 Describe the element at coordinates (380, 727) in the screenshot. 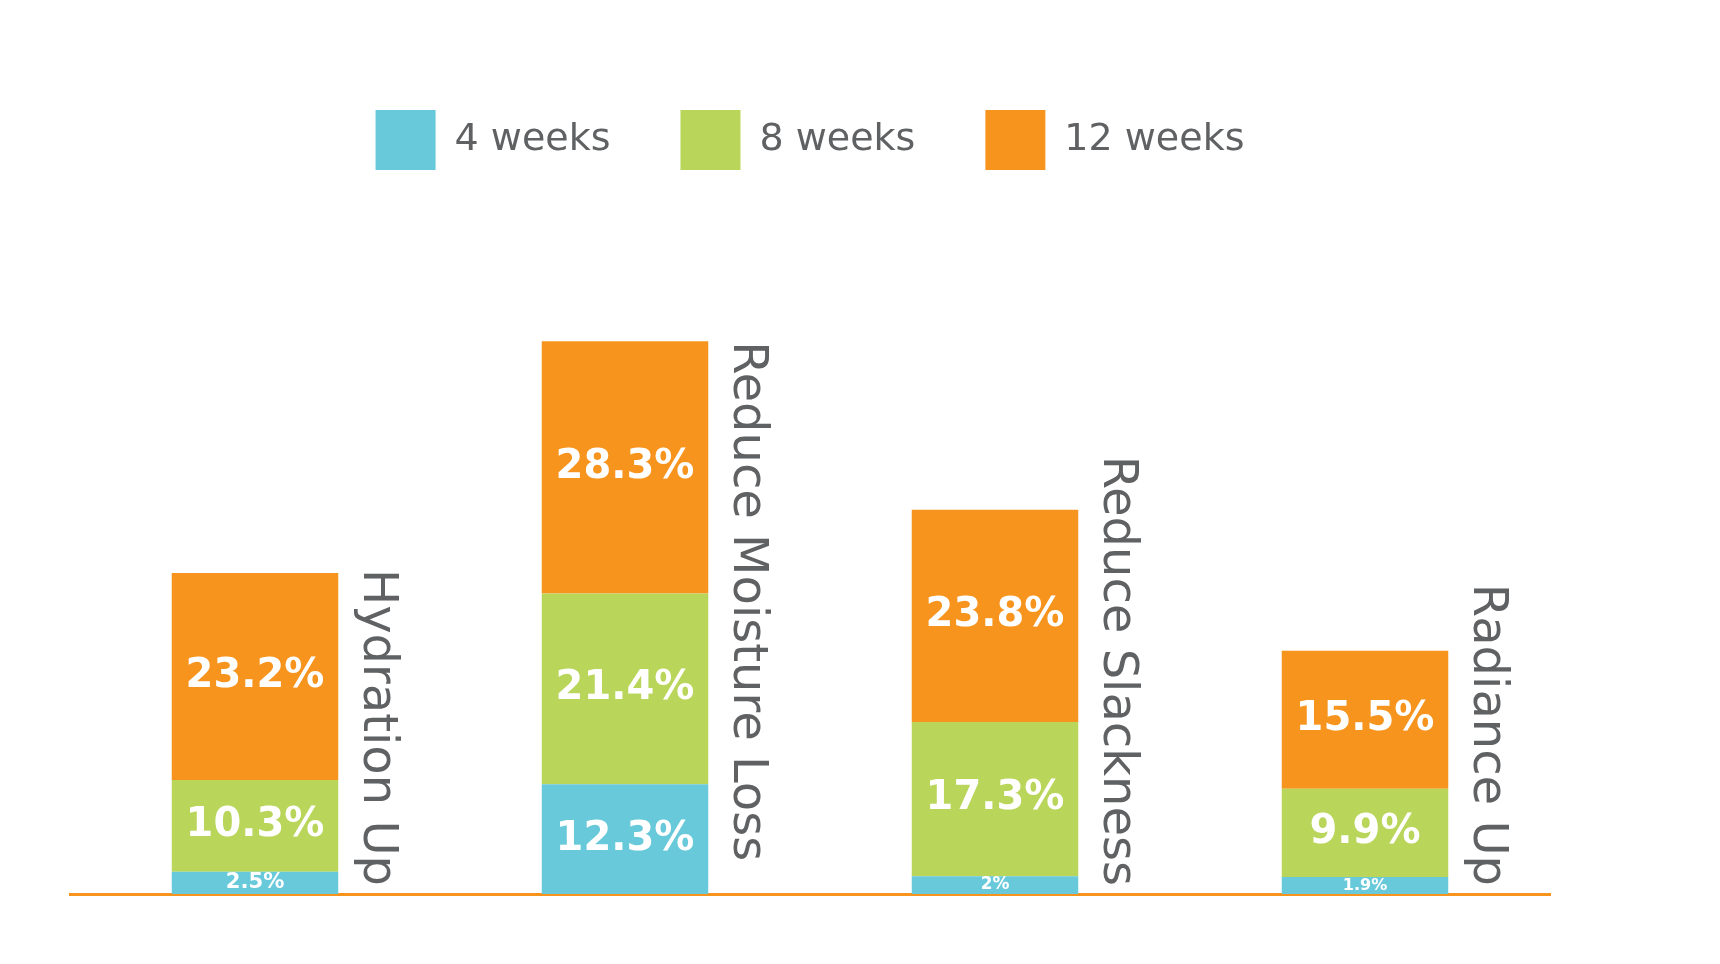

I see `x-tick-label: Hydration Up` at that location.